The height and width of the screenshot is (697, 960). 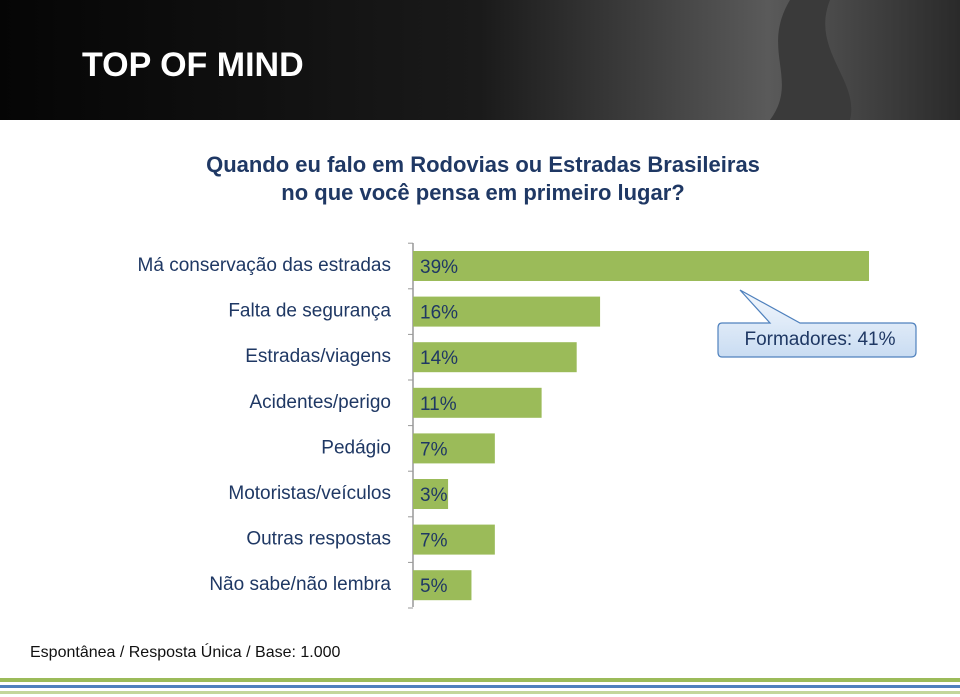 I want to click on value-label: 16%, so click(x=439, y=313).